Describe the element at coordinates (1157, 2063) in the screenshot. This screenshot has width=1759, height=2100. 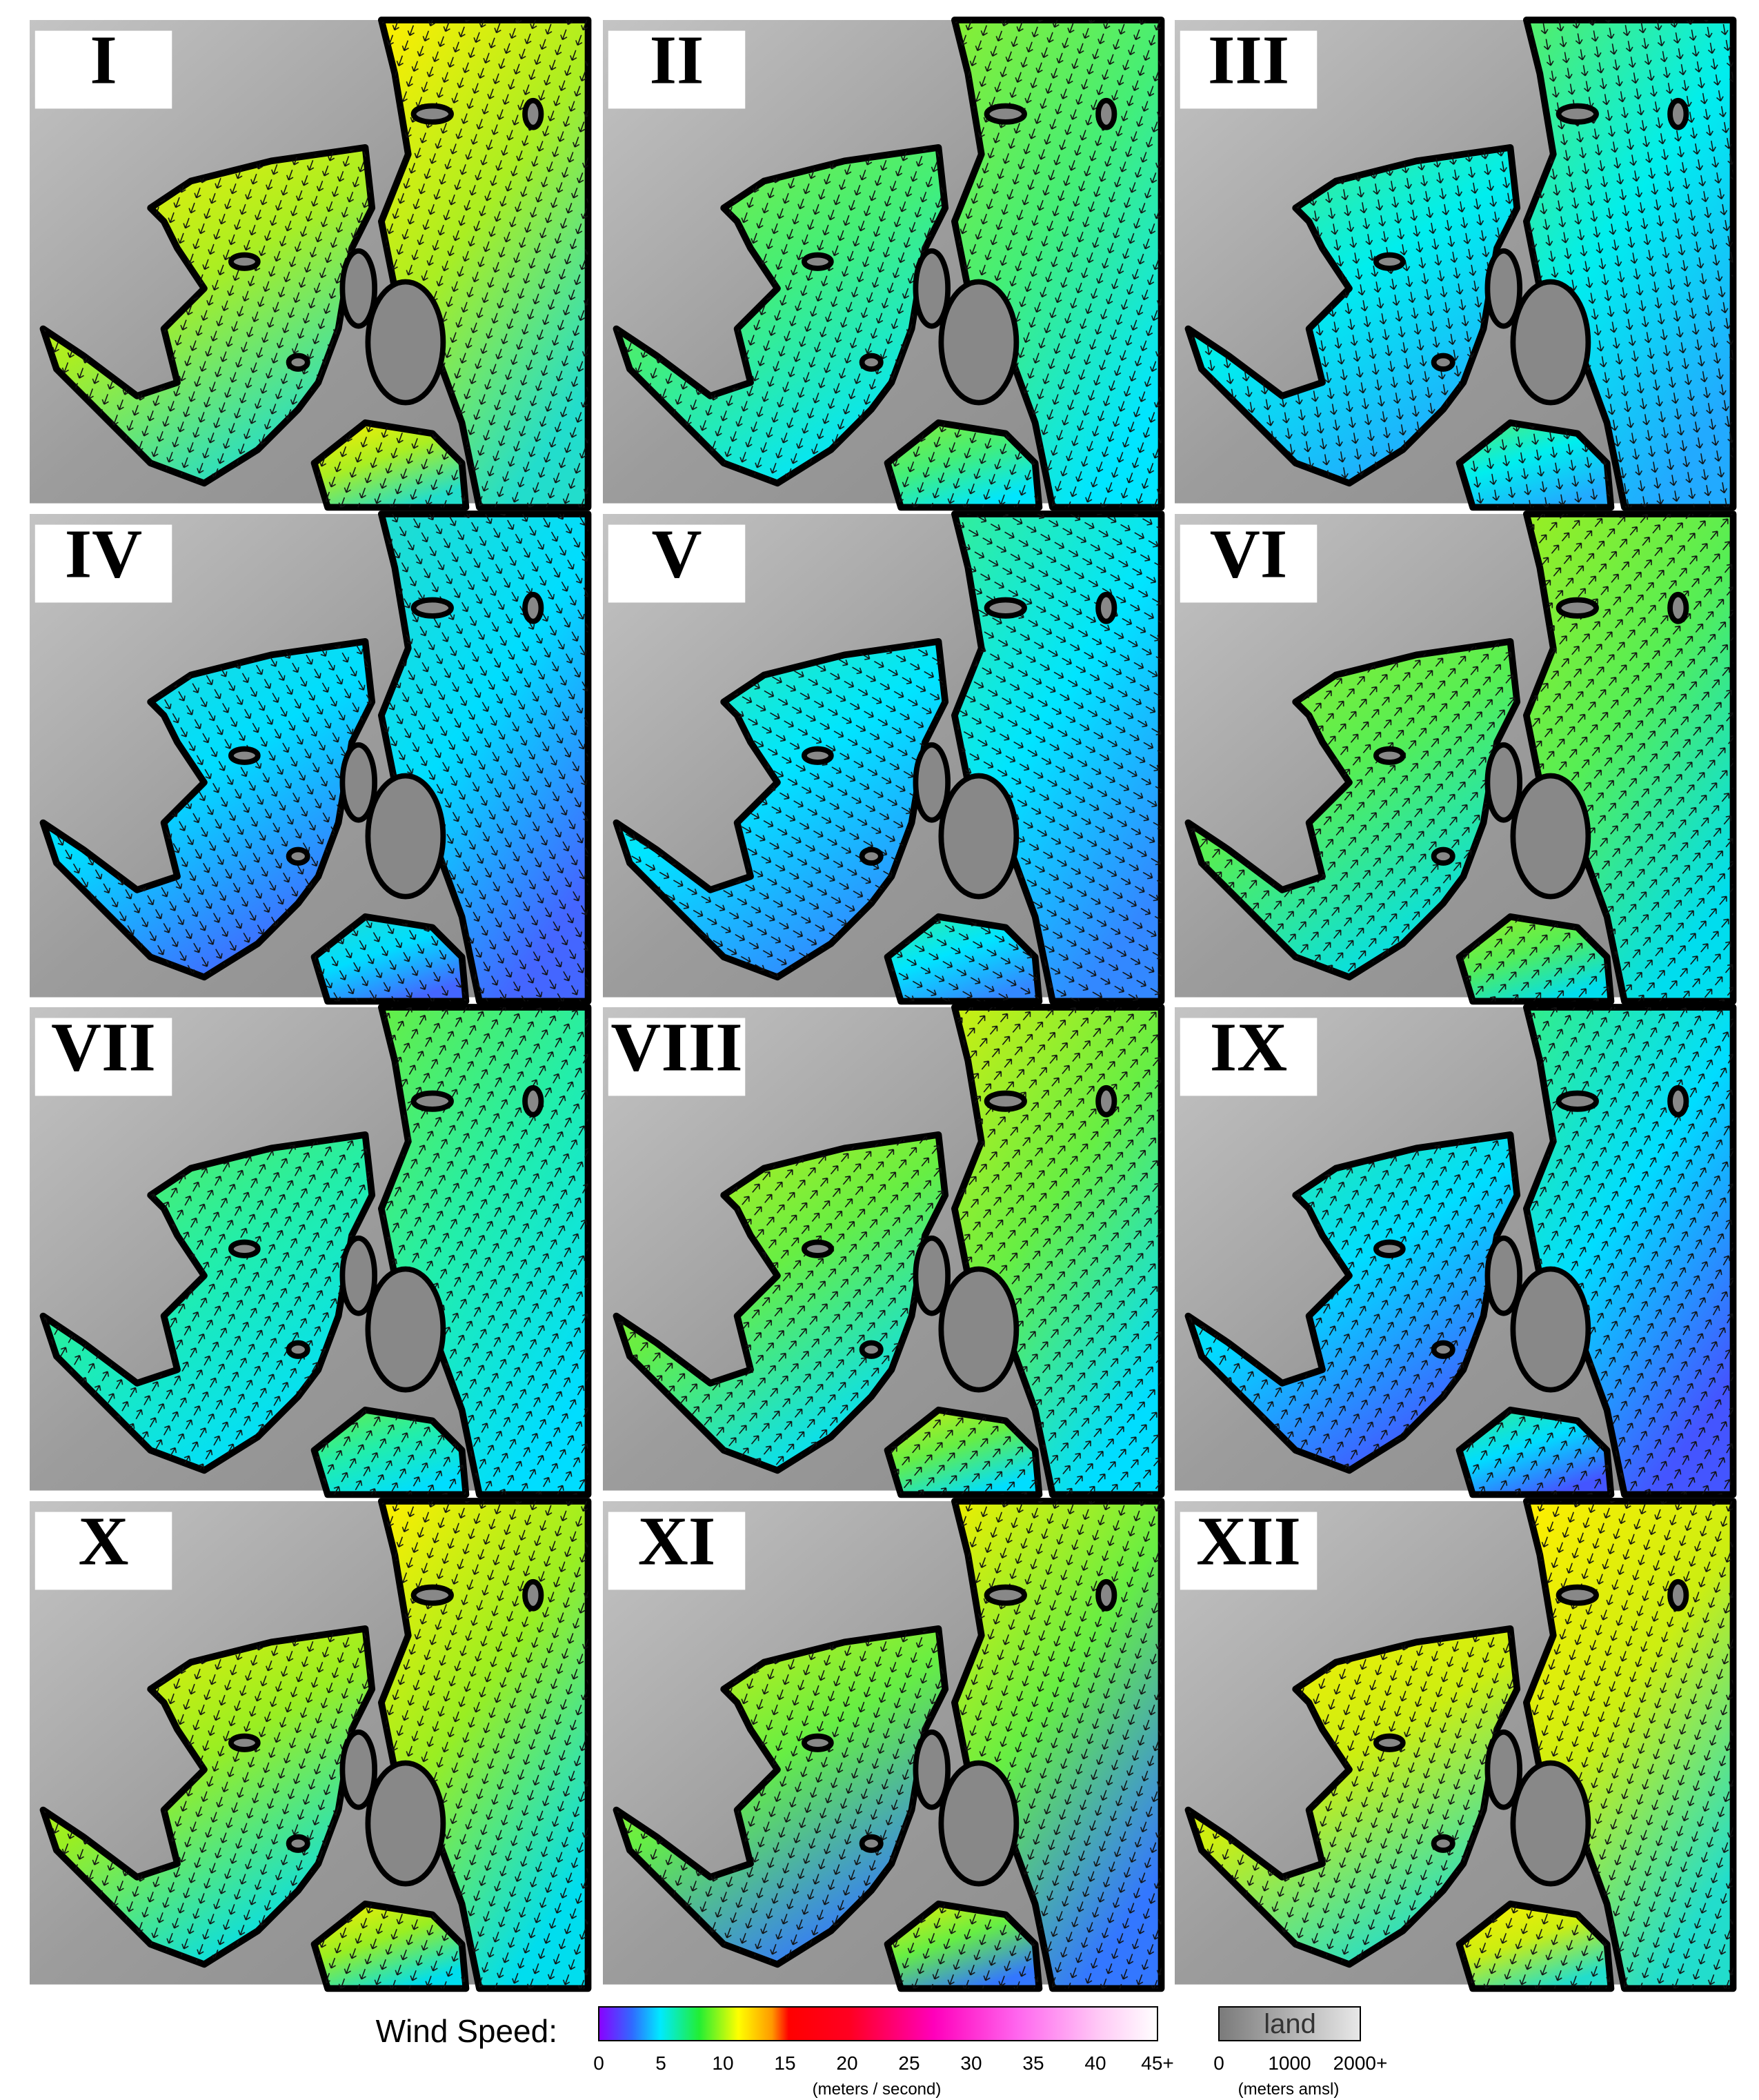
I see `colorbar-tick-label: 45+` at that location.